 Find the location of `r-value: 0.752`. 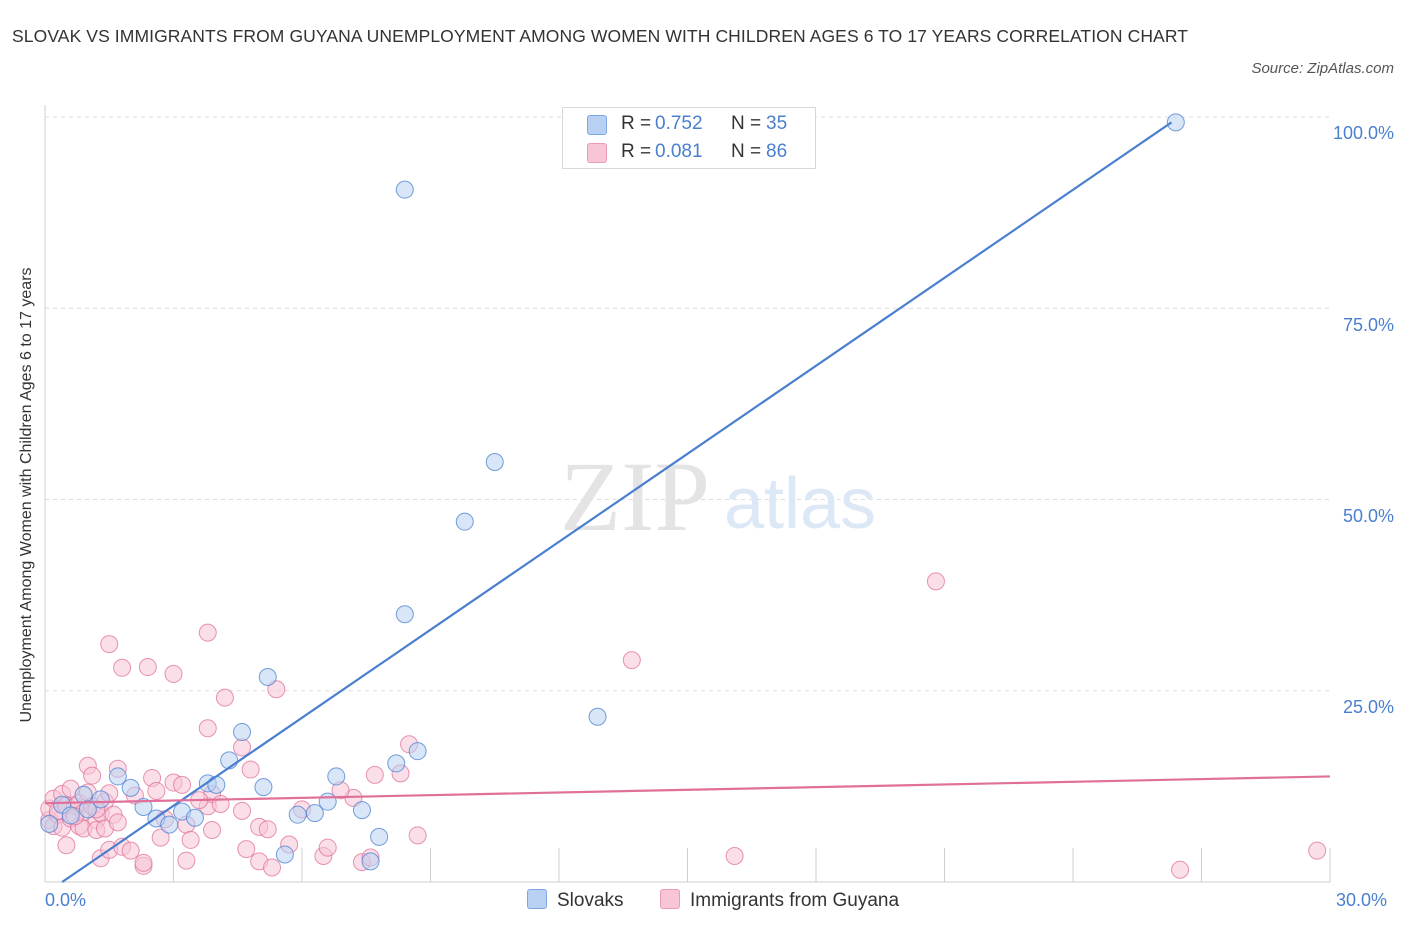

r-value: 0.752 is located at coordinates (679, 123).